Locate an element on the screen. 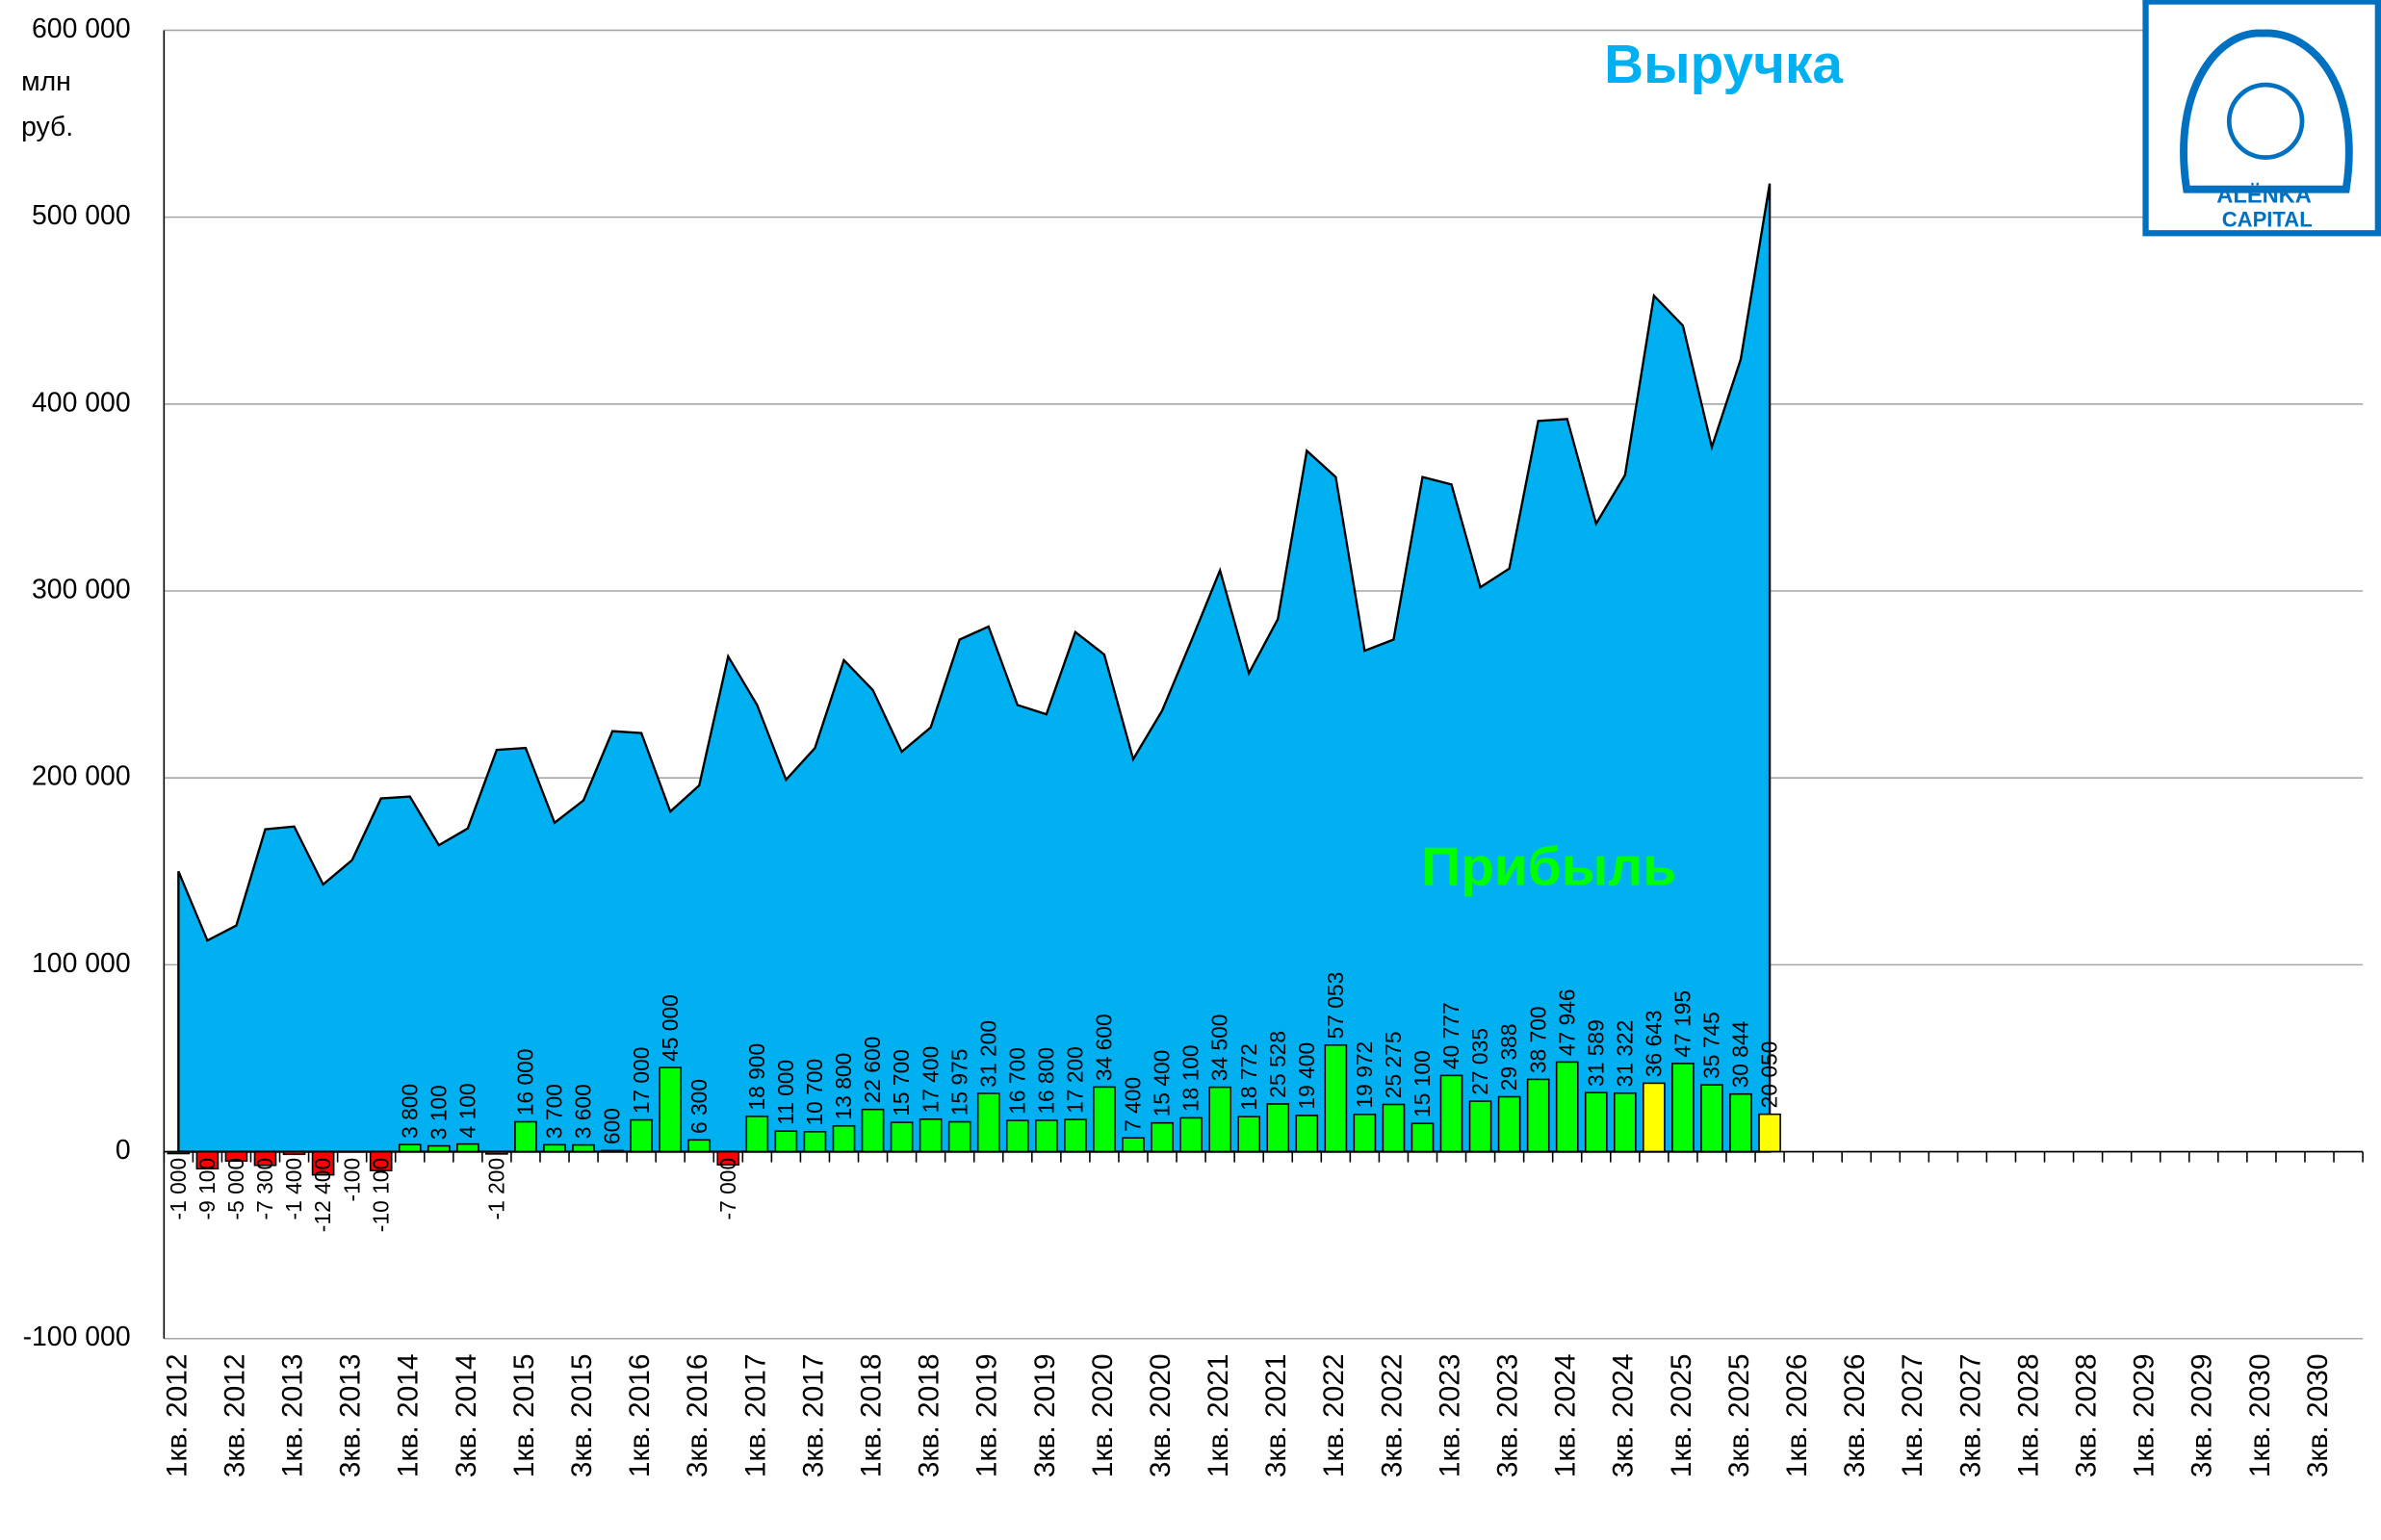  data-label: -7 000 is located at coordinates (727, 1189).